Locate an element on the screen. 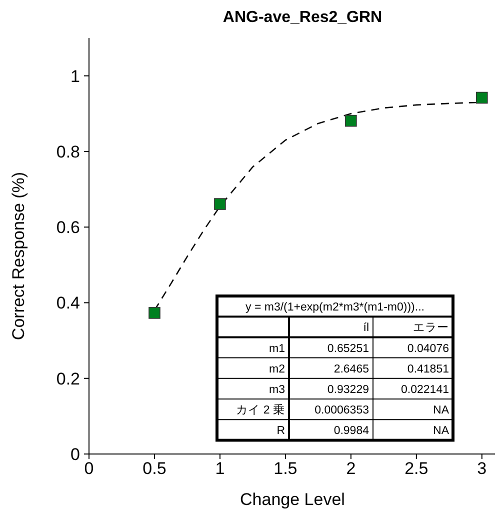 The image size is (496, 517). annotation: 0.41851 is located at coordinates (428, 369).